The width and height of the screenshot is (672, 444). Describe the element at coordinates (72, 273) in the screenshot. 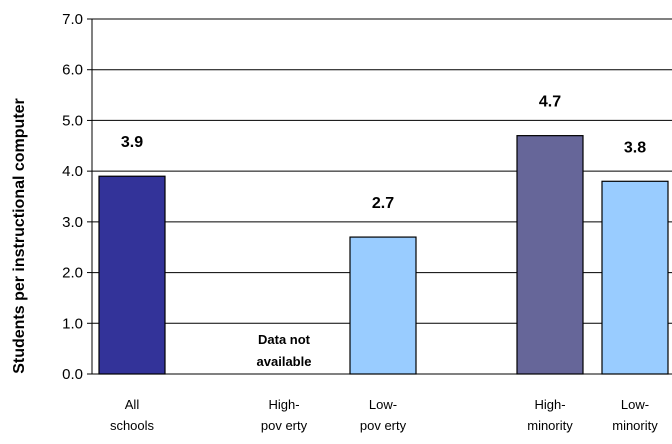

I see `y-tick-label: 2.0` at that location.